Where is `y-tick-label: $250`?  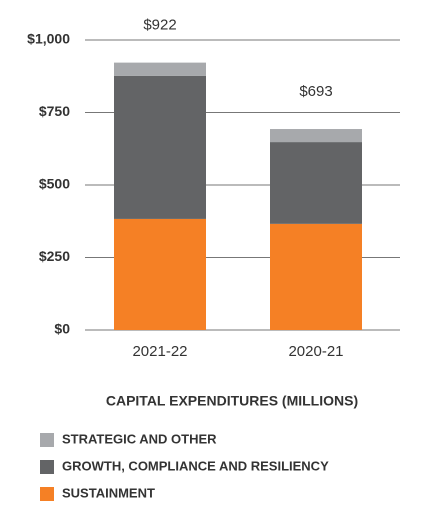
y-tick-label: $250 is located at coordinates (54, 256).